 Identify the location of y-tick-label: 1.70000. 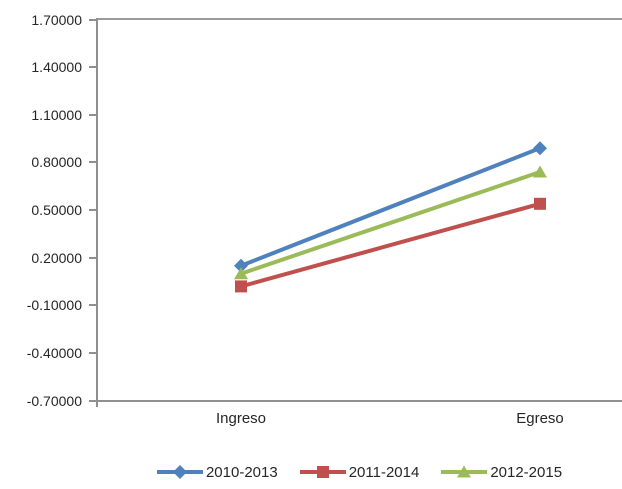
(56, 19).